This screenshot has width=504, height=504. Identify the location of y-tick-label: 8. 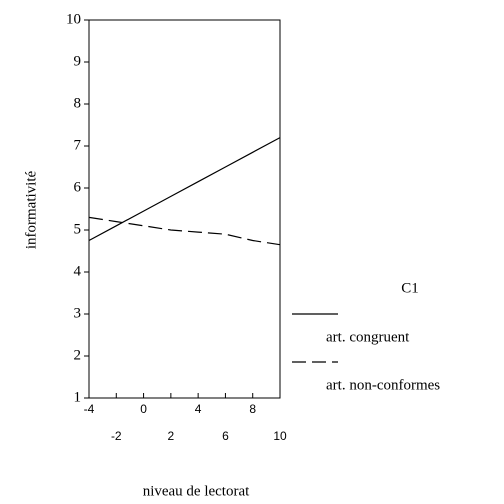
(78, 103).